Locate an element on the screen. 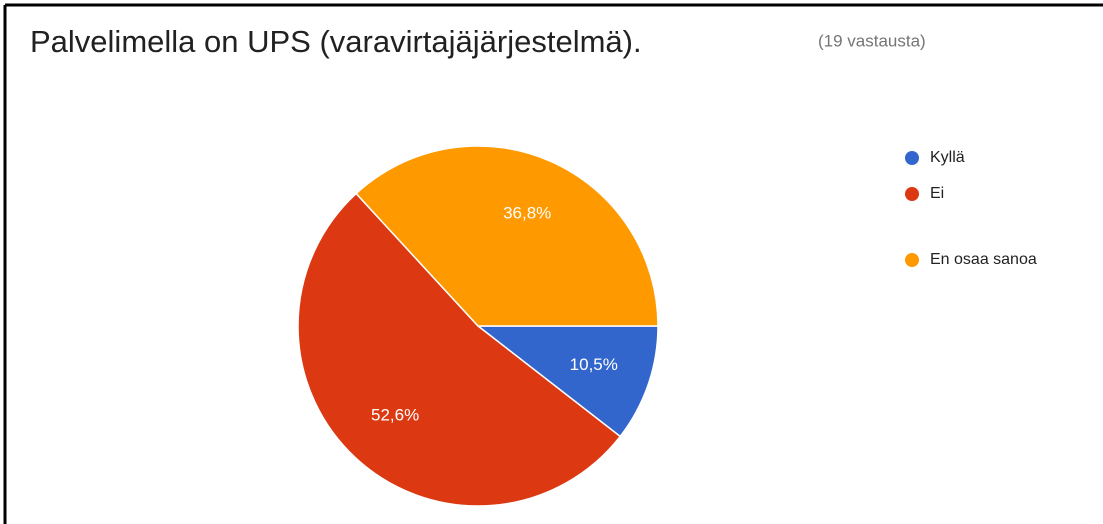 The height and width of the screenshot is (524, 1103). legend-label: En osaa sanoa is located at coordinates (983, 259).